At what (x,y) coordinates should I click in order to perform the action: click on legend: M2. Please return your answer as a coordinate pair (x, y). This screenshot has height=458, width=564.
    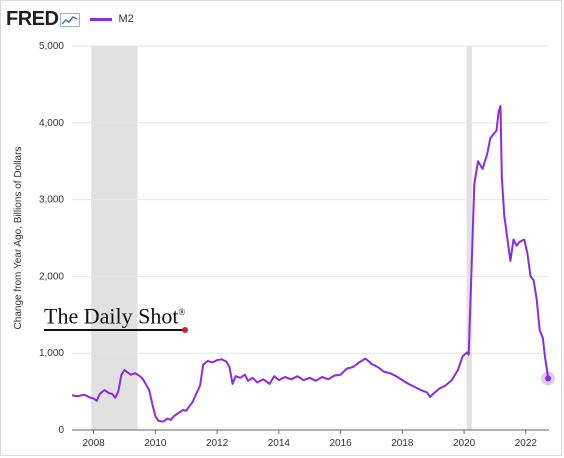
    Looking at the image, I should click on (112, 19).